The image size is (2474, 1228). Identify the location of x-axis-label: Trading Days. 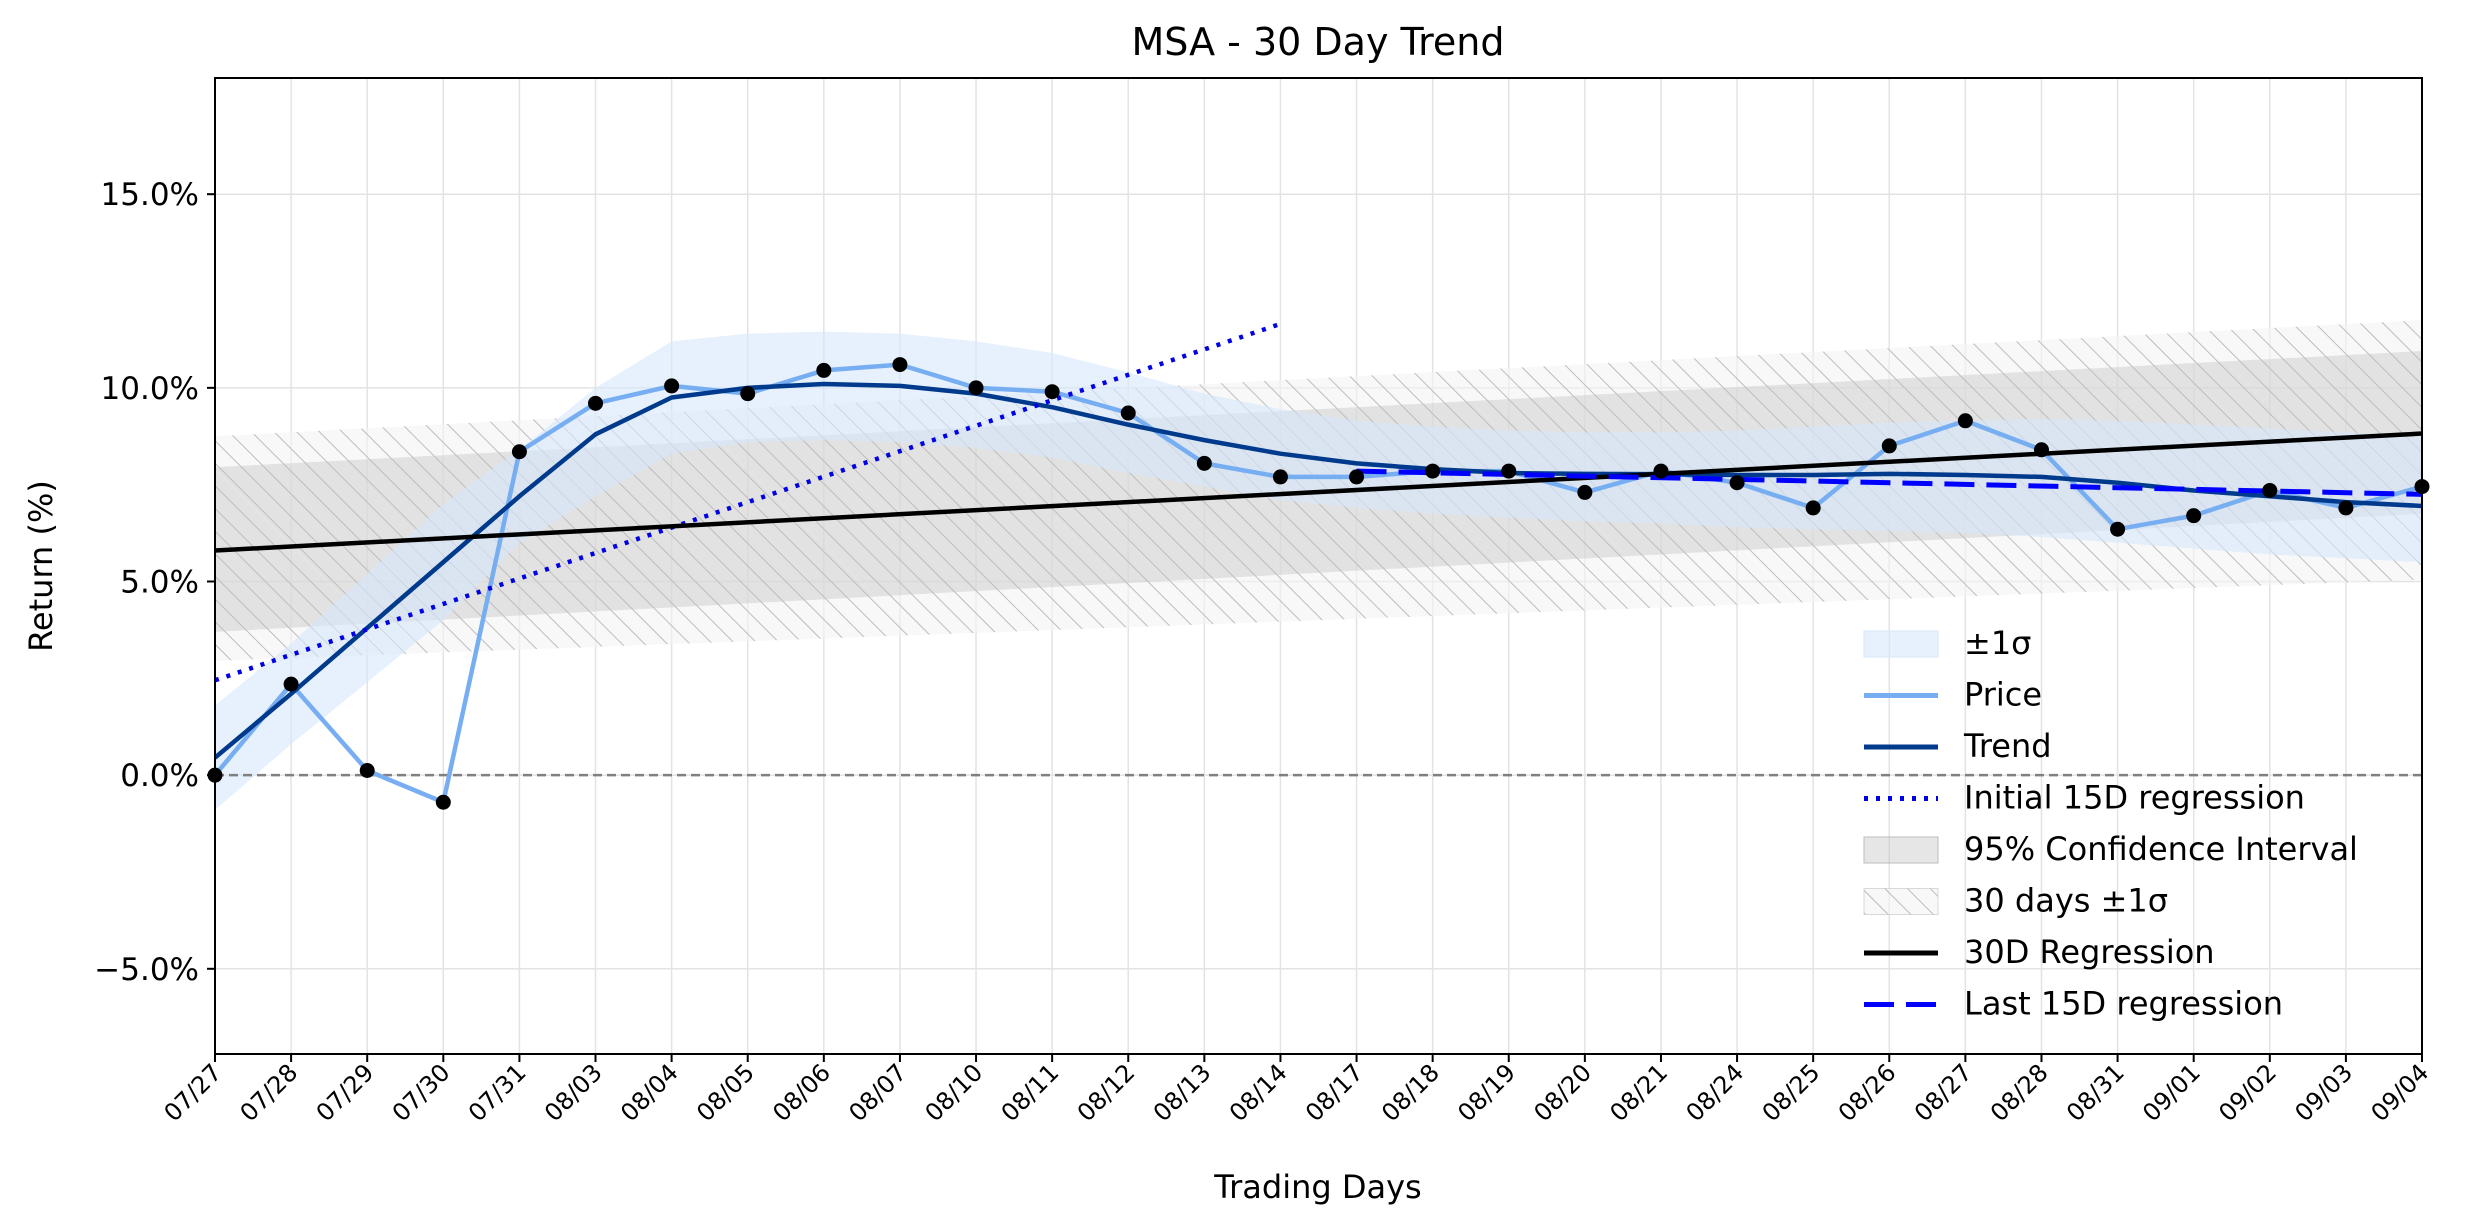
(1317, 1187).